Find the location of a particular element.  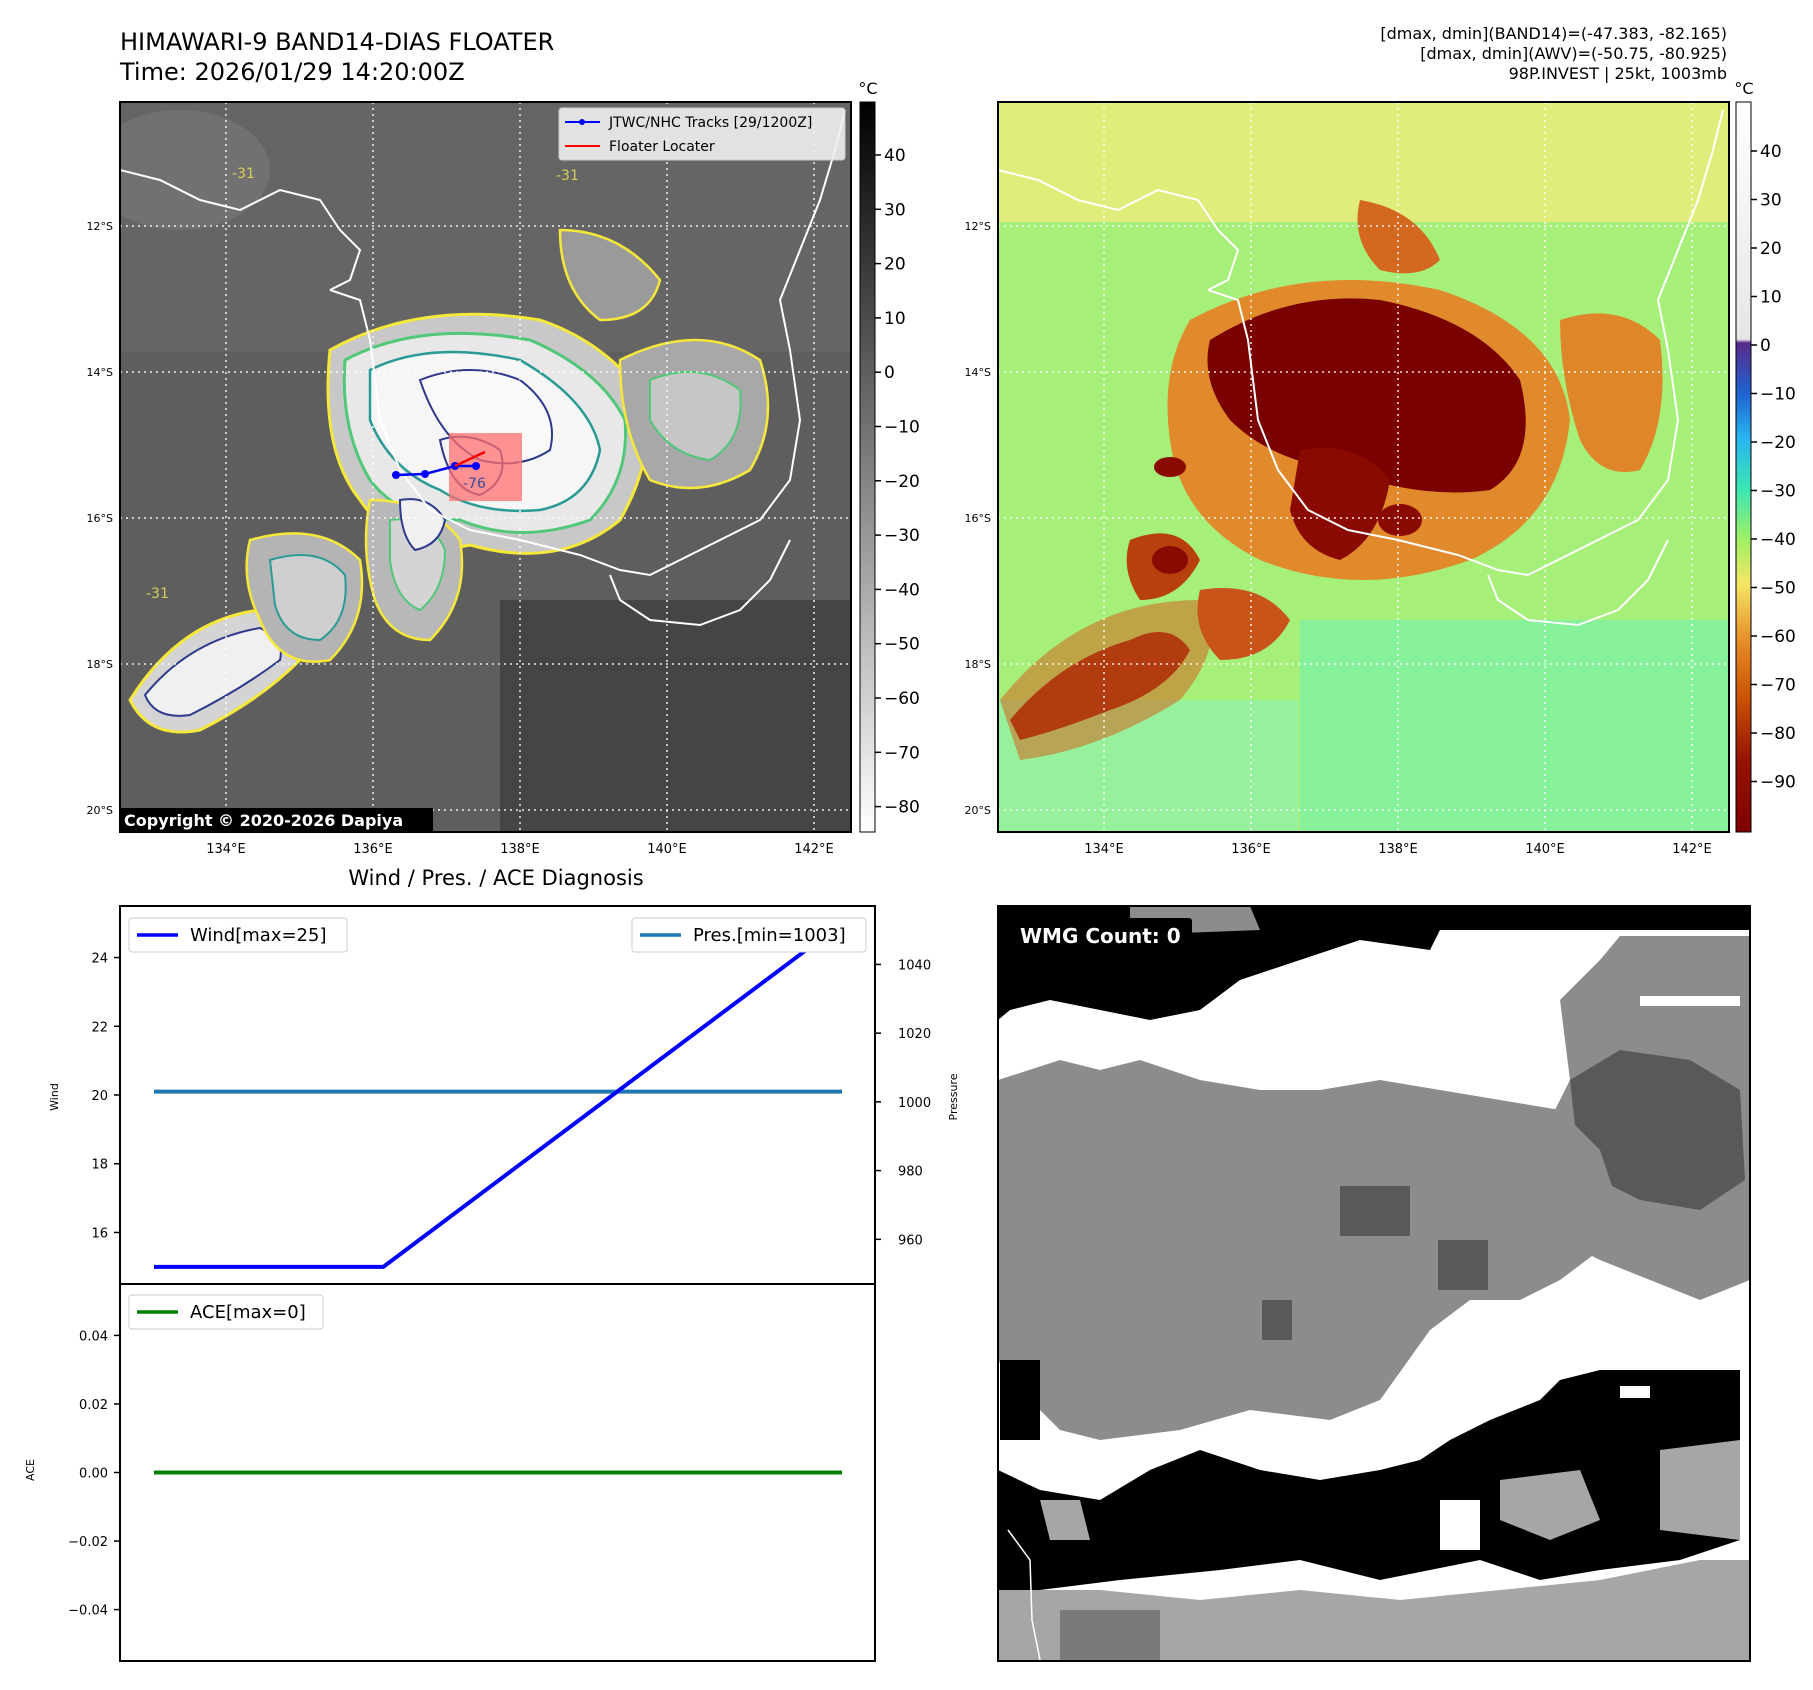

ace-tick-label: −0.02 is located at coordinates (88, 1542).